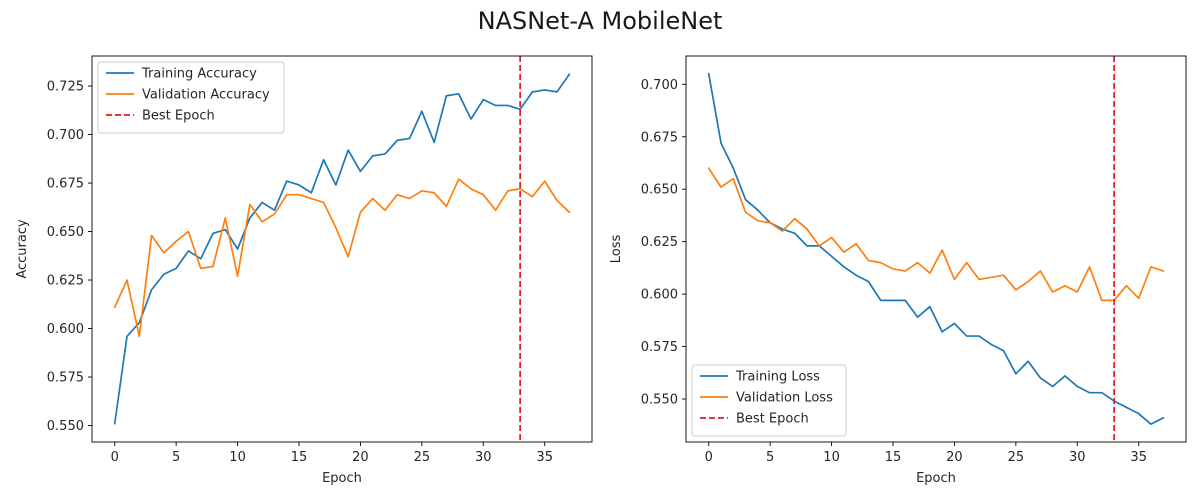 Image resolution: width=1200 pixels, height=500 pixels. I want to click on chart0-xtick-label: 15, so click(299, 457).